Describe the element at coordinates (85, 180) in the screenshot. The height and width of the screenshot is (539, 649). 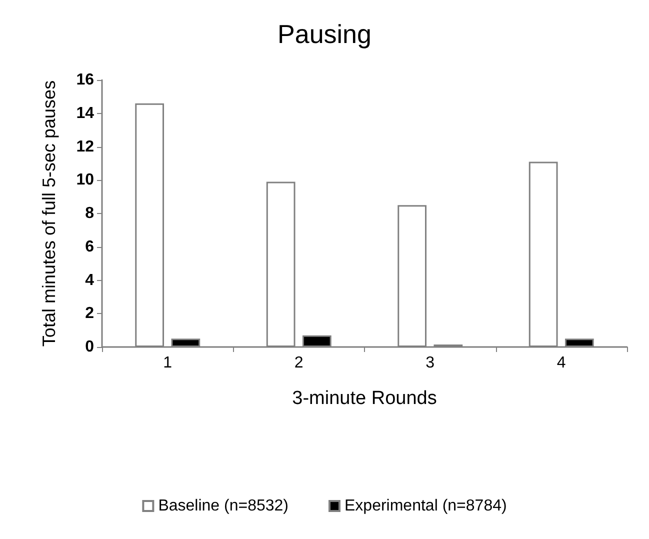
I see `y-tick-label: 10` at that location.